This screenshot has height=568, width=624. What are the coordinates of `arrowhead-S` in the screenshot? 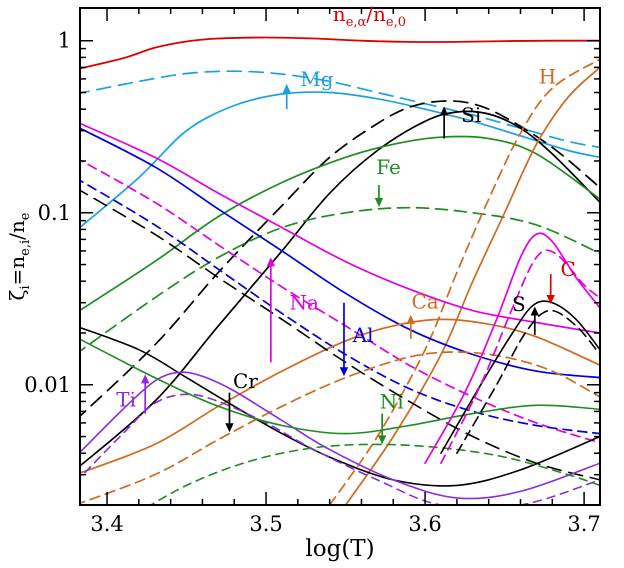 It's located at (535, 311).